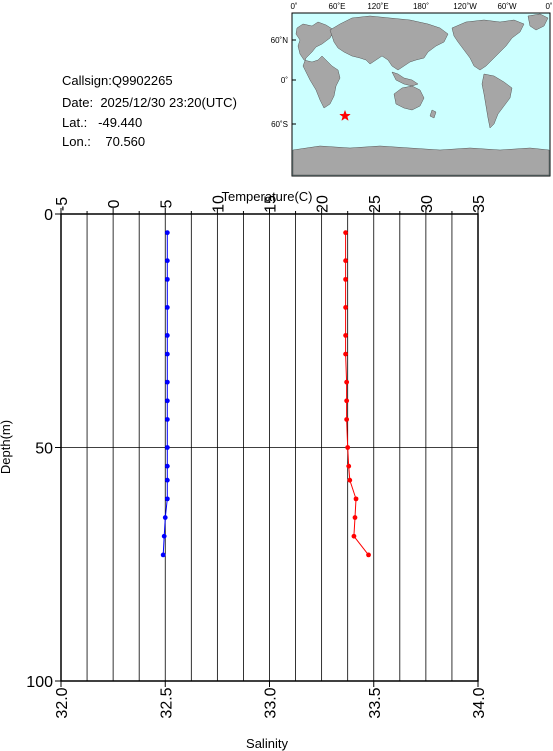  I want to click on date-label: Date:, so click(78, 102).